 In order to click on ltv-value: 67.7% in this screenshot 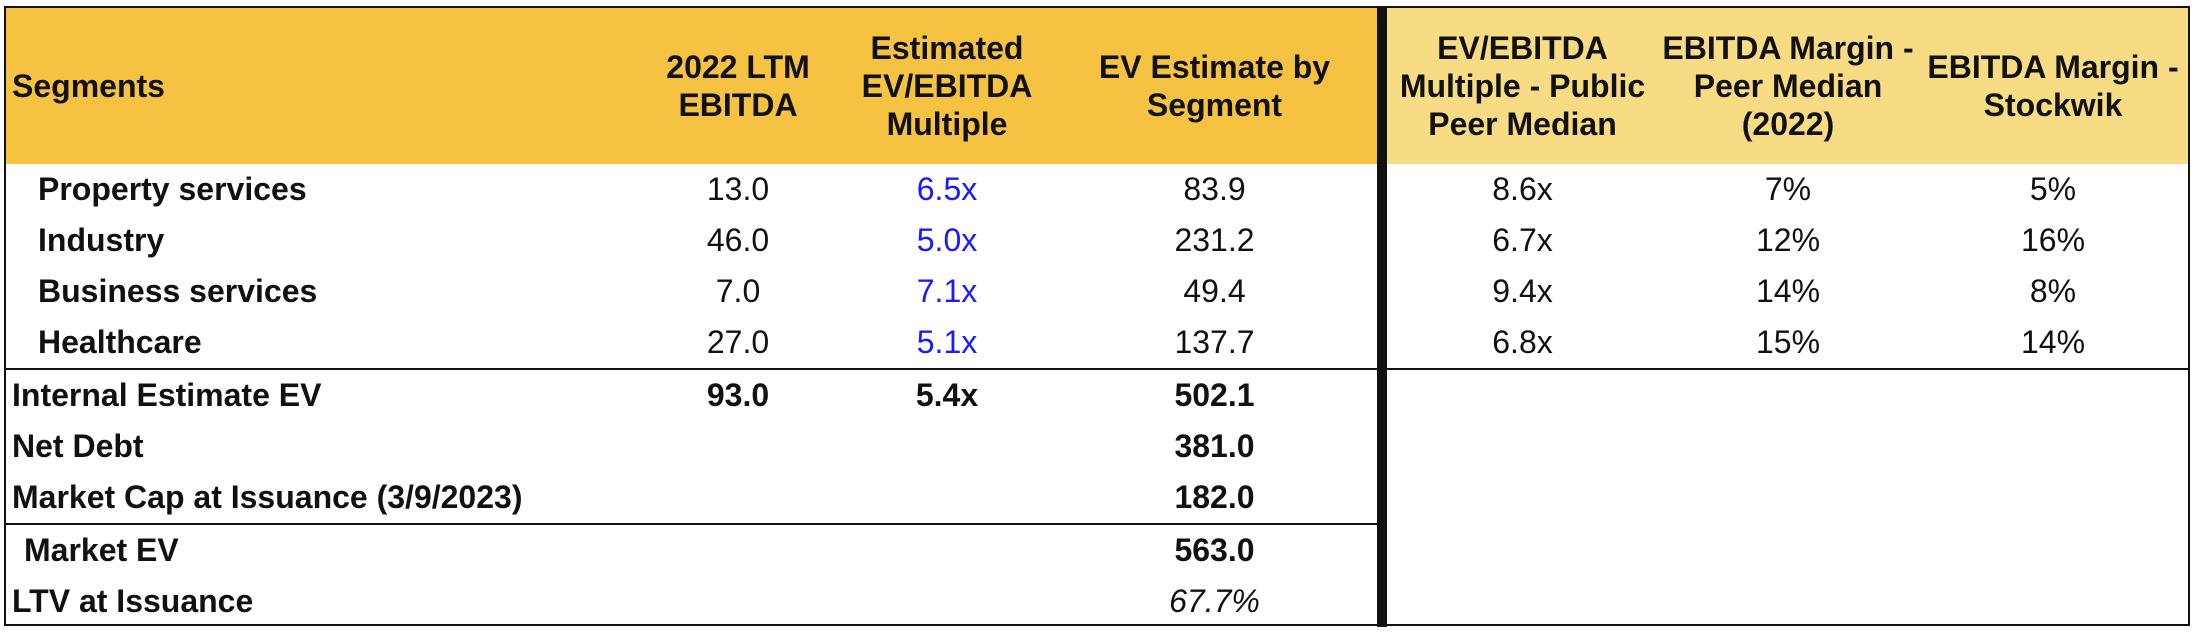, I will do `click(1214, 601)`.